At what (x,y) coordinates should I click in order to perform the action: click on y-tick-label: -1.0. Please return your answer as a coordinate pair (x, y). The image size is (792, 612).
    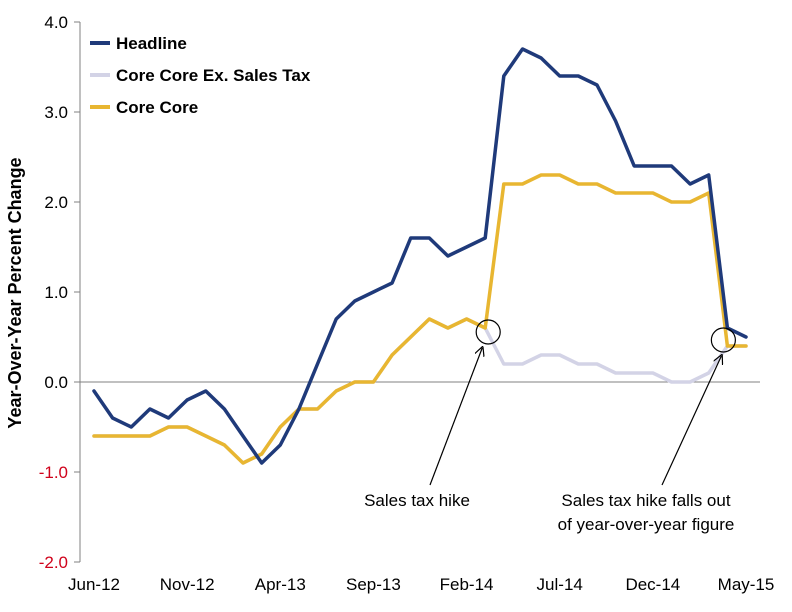
    Looking at the image, I should click on (53, 472).